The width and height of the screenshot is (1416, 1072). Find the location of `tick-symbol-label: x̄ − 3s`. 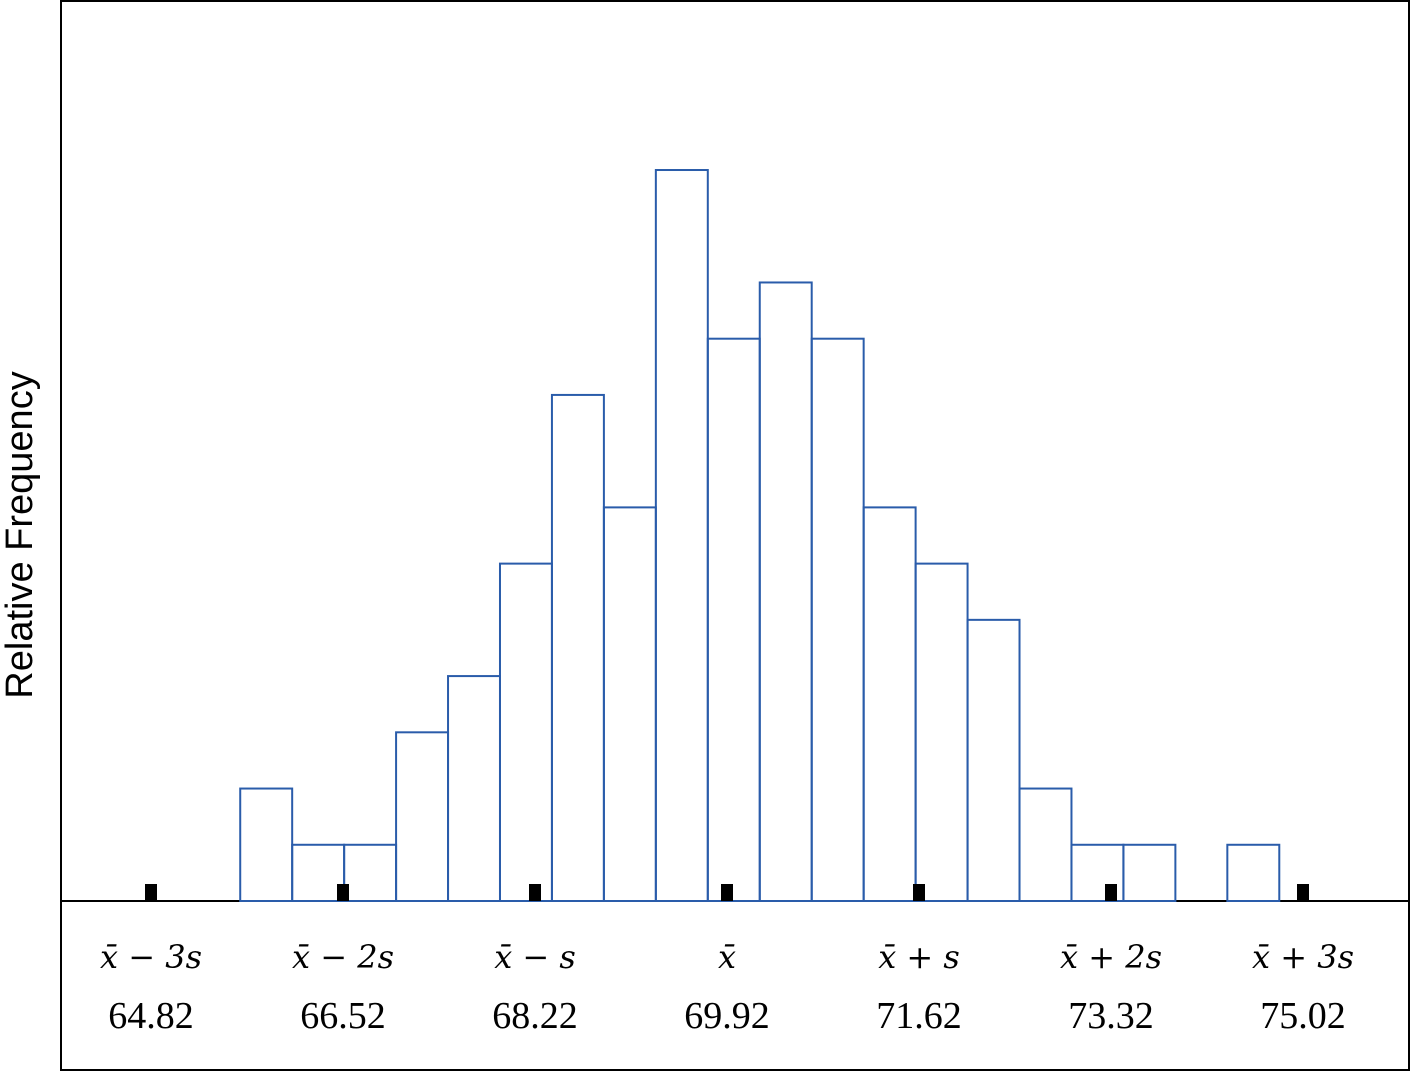

tick-symbol-label: x̄ − 3s is located at coordinates (151, 957).